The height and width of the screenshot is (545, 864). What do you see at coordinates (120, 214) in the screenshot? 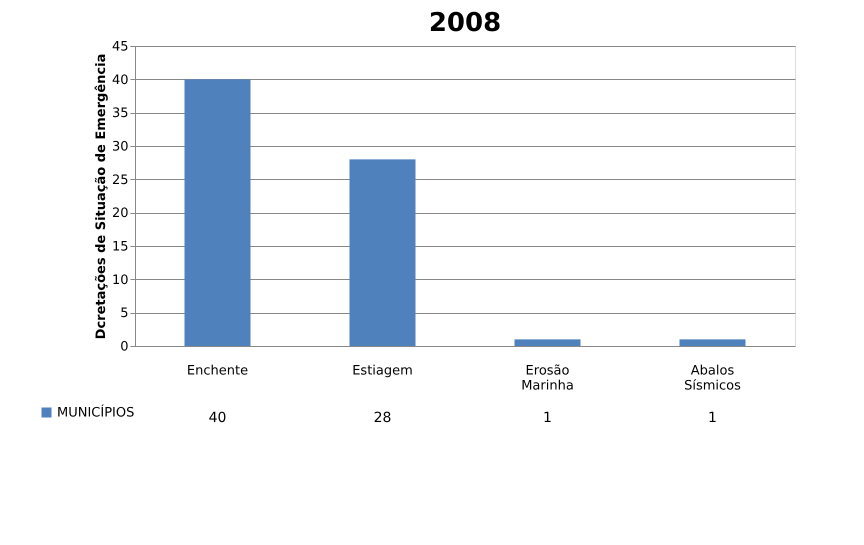
I see `y-tick-label: 20` at bounding box center [120, 214].